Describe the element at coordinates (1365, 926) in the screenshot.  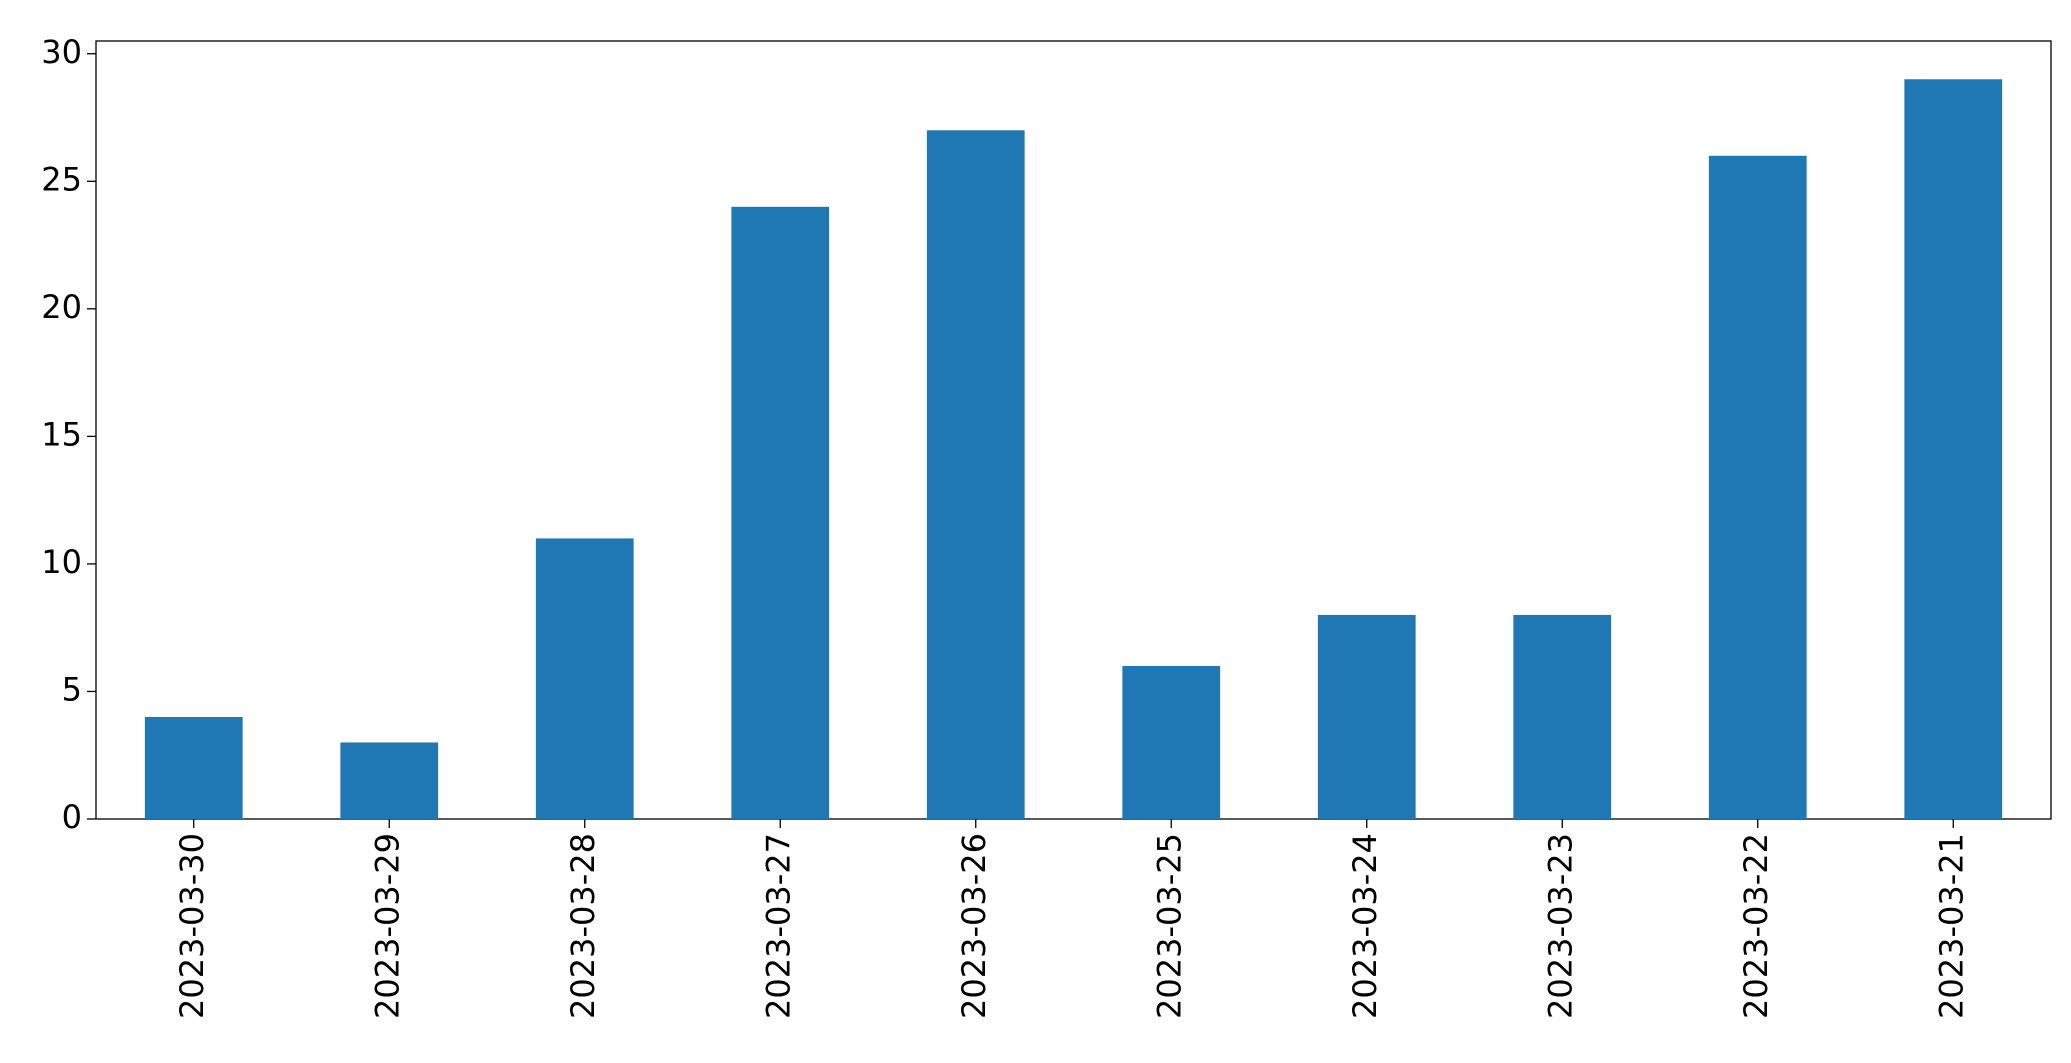
I see `x-tick-label: 2023-03-24` at that location.